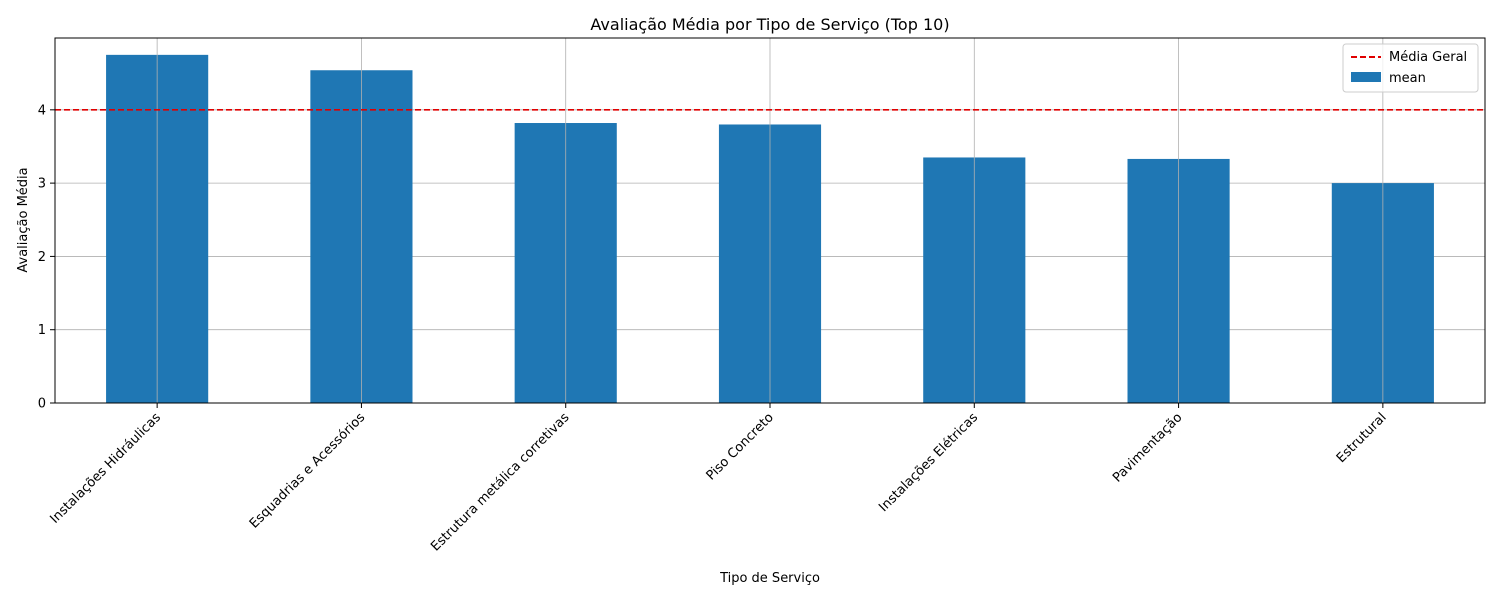  Describe the element at coordinates (1366, 77) in the screenshot. I see `legend-series-swatch` at that location.